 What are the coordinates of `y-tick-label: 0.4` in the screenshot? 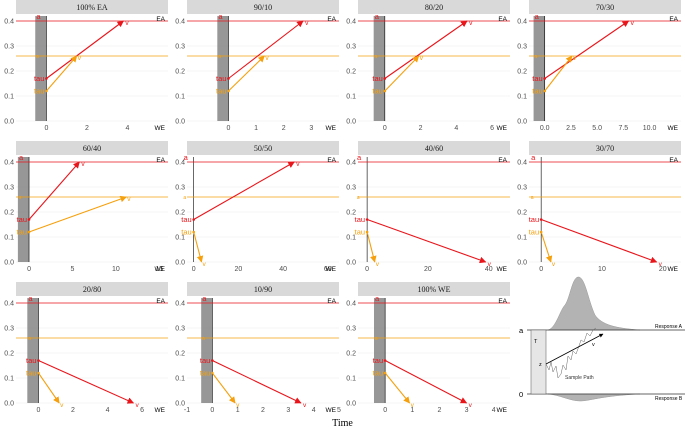 It's located at (351, 303).